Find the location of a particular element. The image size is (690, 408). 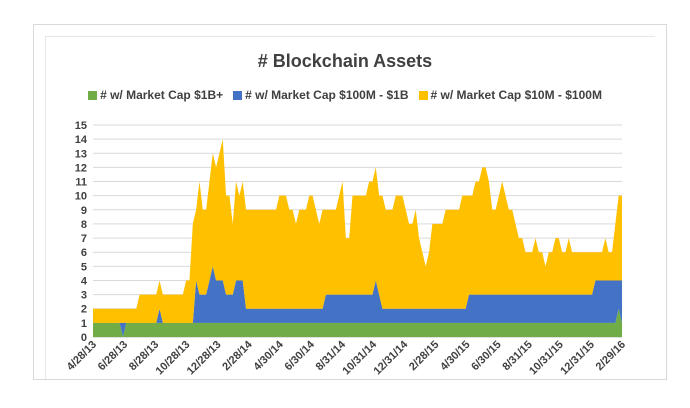

legend-label-10m-100m: # w/ Market Cap $10M - $100M is located at coordinates (516, 95).